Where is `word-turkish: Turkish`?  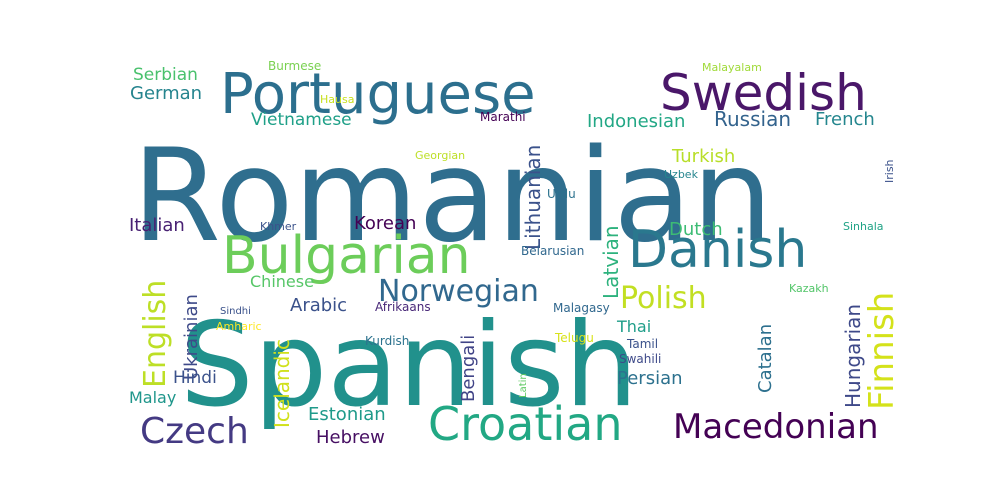 word-turkish: Turkish is located at coordinates (703, 156).